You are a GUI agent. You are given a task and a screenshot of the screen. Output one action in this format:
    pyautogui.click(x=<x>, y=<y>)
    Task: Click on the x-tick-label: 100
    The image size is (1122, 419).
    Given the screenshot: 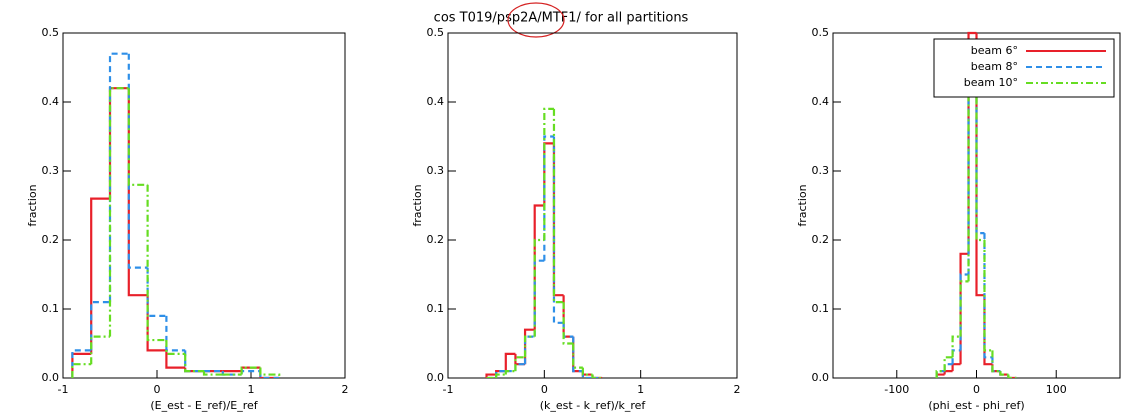 What is the action you would take?
    pyautogui.click(x=1056, y=389)
    